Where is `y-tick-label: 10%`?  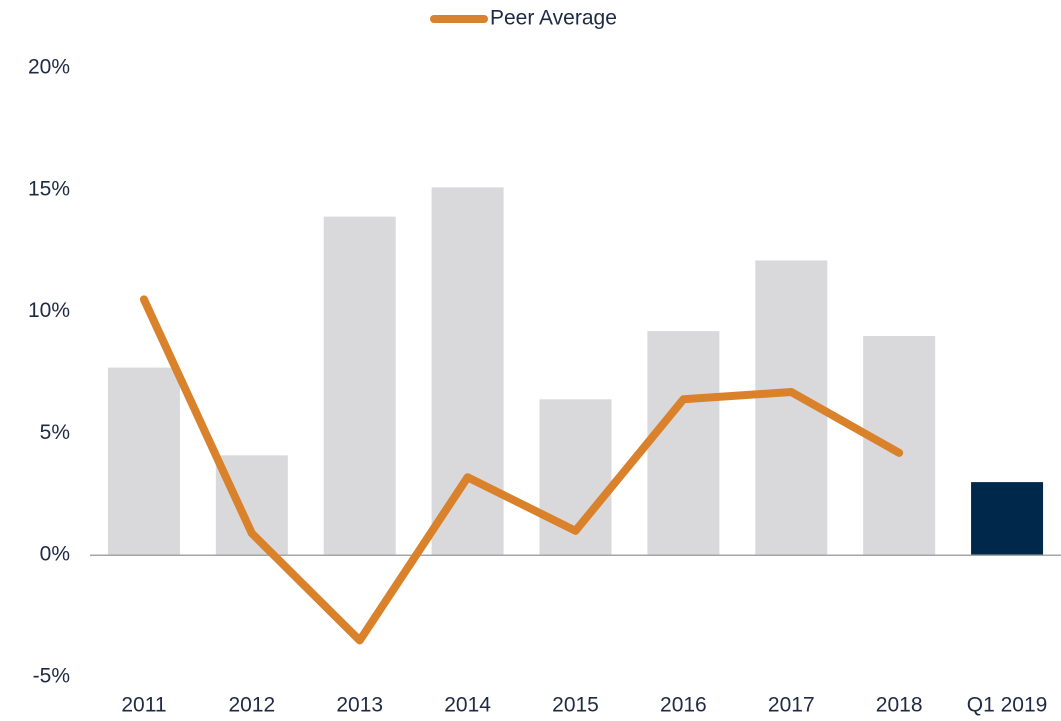 y-tick-label: 10% is located at coordinates (49, 310).